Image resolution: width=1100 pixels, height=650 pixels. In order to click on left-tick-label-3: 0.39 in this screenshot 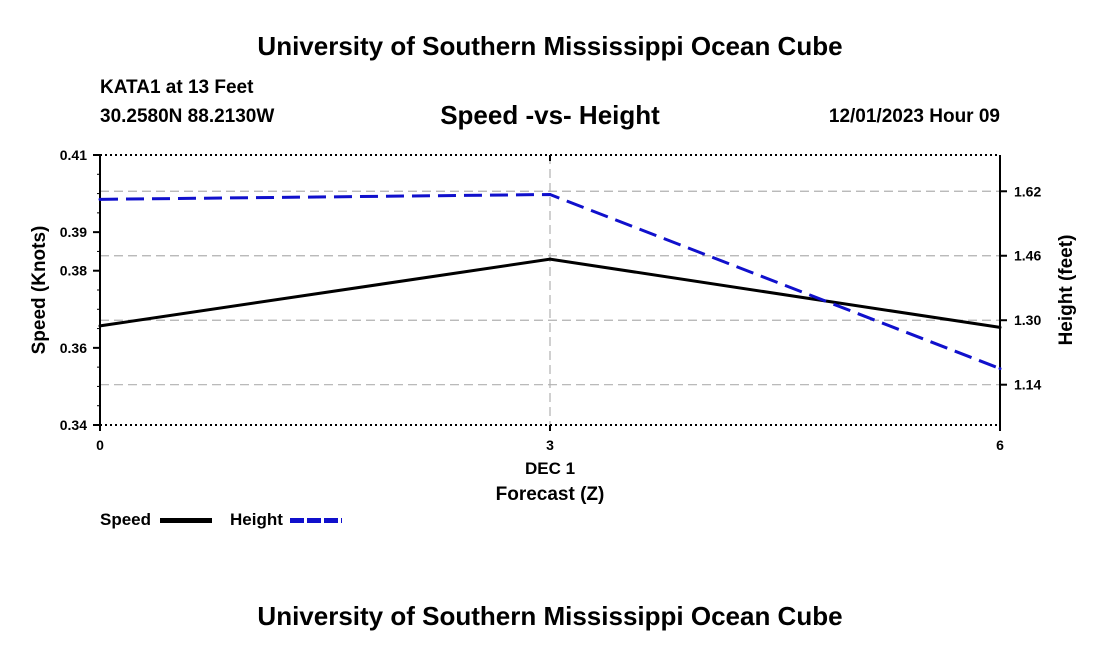, I will do `click(73, 232)`.